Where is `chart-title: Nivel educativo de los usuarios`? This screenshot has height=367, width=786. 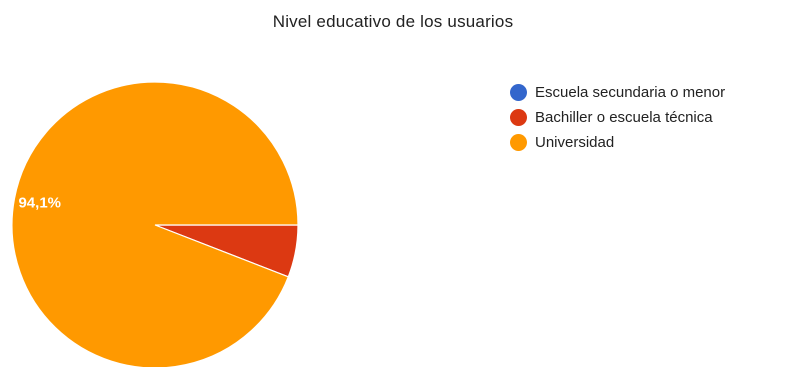
chart-title: Nivel educativo de los usuarios is located at coordinates (393, 21).